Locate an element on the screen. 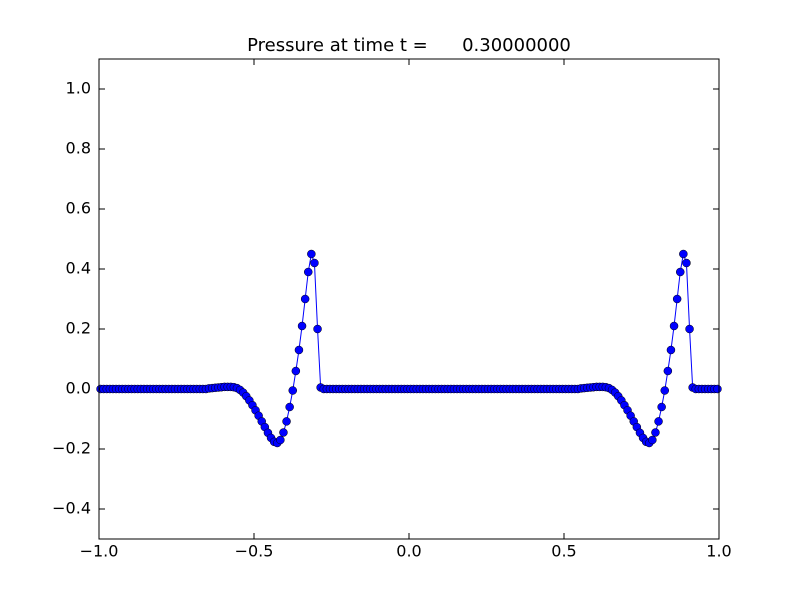 This screenshot has height=600, width=800. y-tick-label: 1.0 is located at coordinates (78, 88).